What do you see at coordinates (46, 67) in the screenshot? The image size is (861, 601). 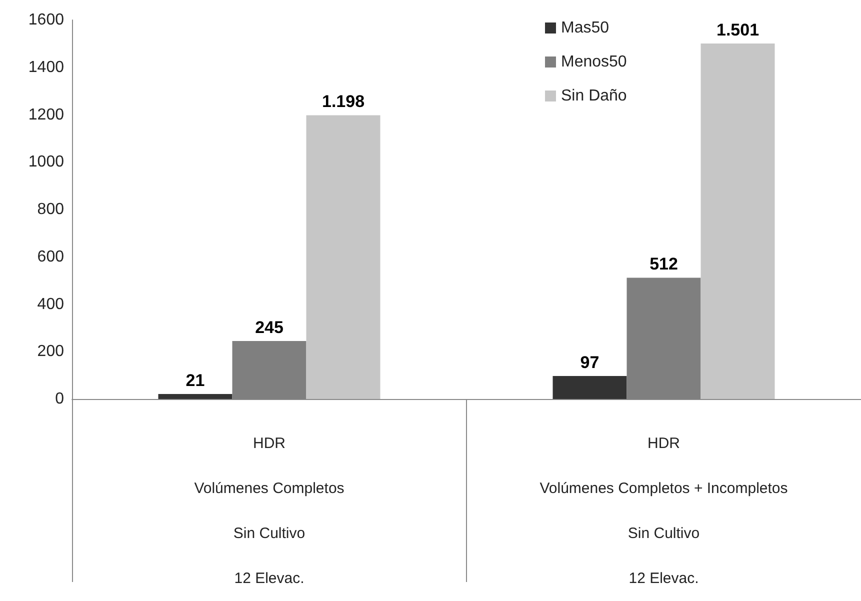 I see `y-tick-label: 1400` at bounding box center [46, 67].